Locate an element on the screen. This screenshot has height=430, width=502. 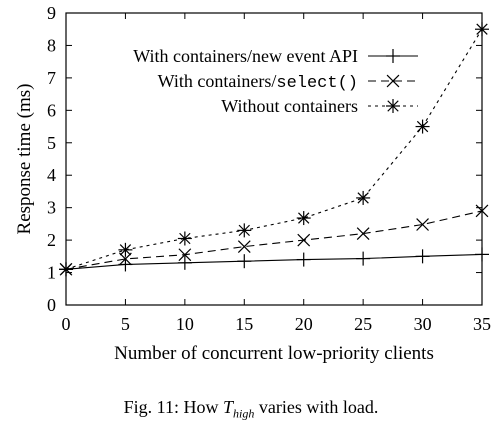
legend-entry: With containers/select() is located at coordinates (288, 82).